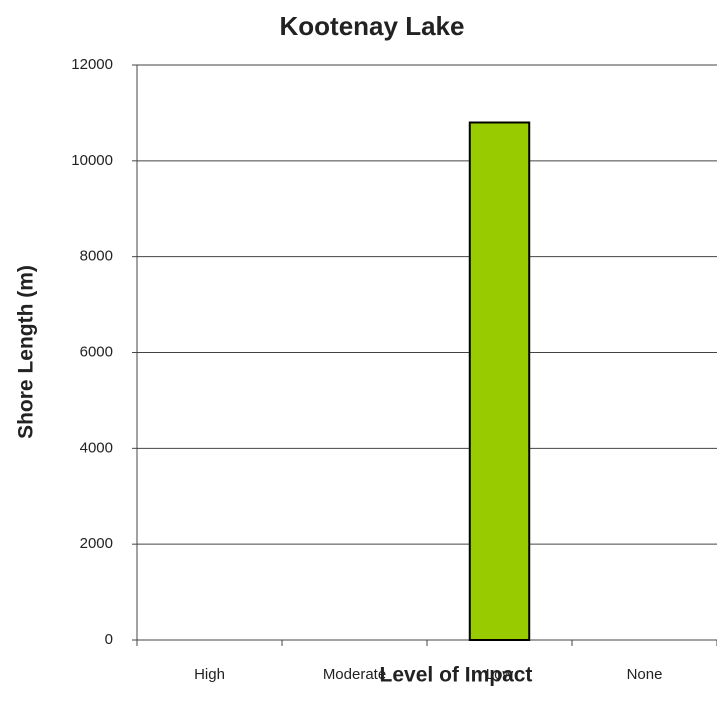 This screenshot has width=717, height=721. I want to click on x-tick-label: Moderate, so click(354, 674).